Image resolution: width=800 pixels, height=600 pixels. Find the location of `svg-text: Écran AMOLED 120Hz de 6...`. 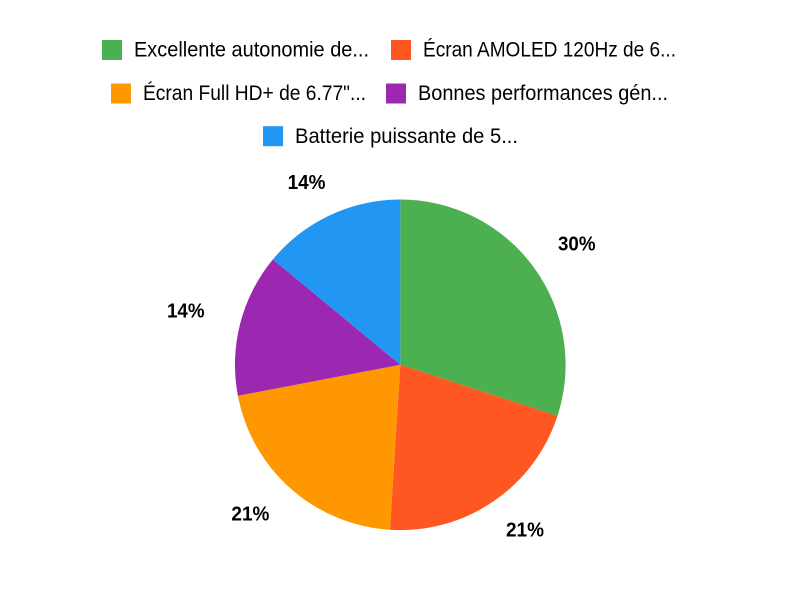

svg-text: Écran AMOLED 120Hz de 6... is located at coordinates (549, 50).